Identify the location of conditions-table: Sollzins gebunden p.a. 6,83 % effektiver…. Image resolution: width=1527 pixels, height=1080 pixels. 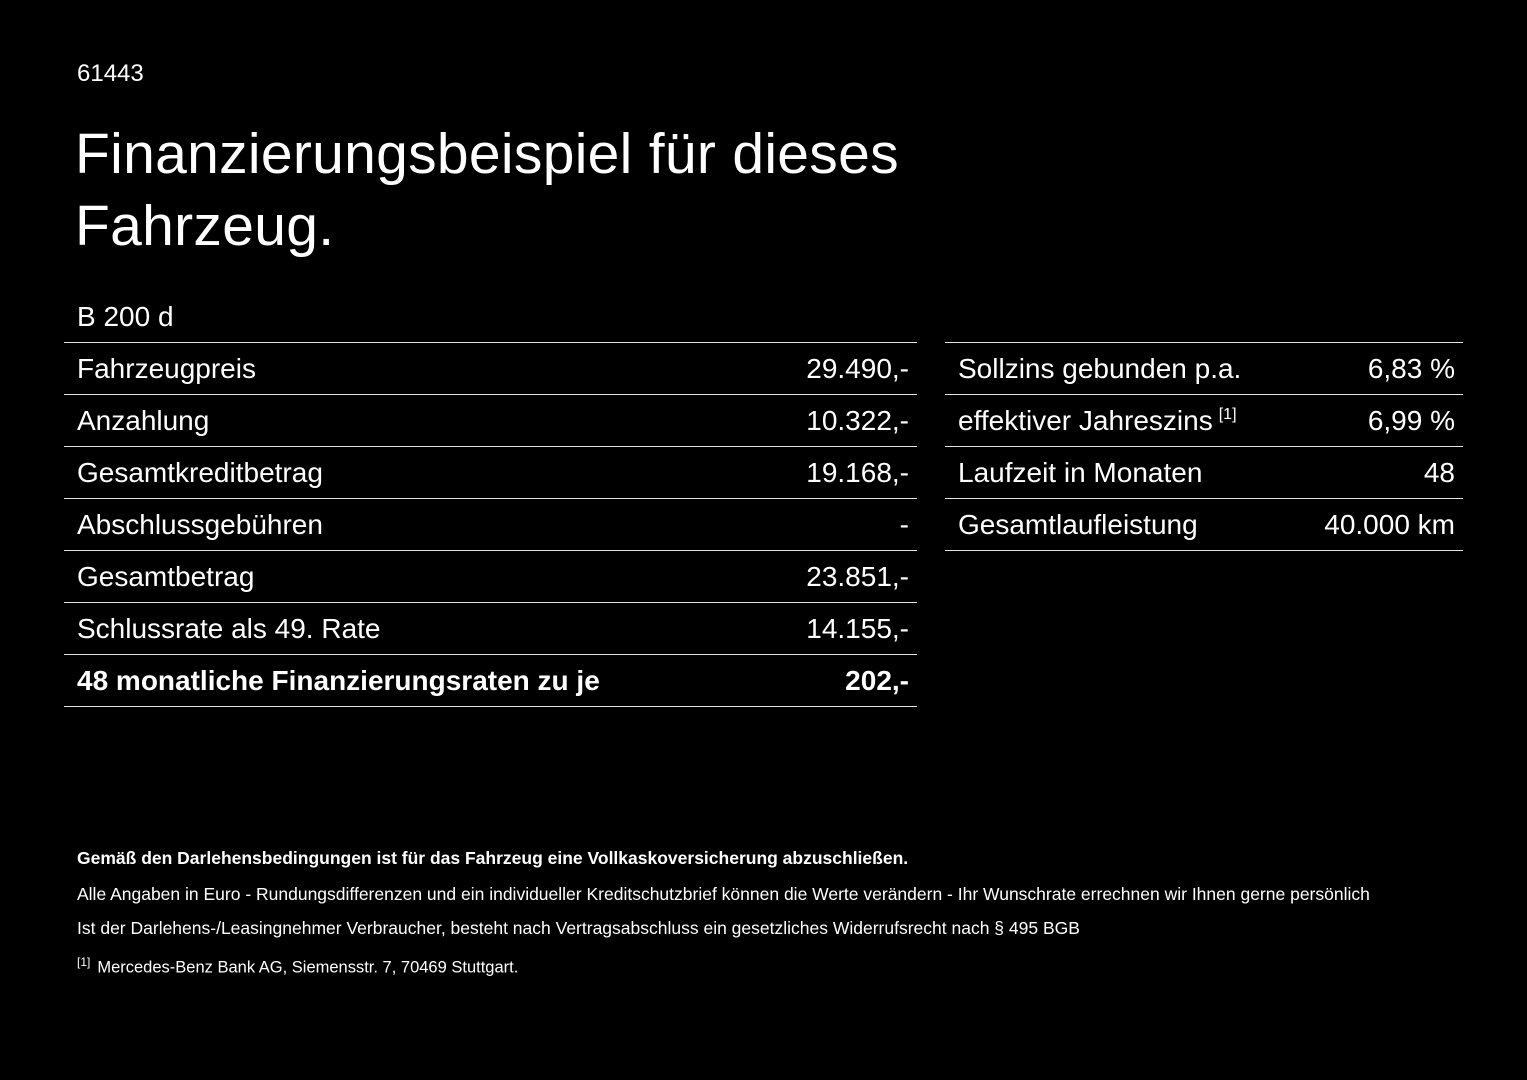
(1204, 446).